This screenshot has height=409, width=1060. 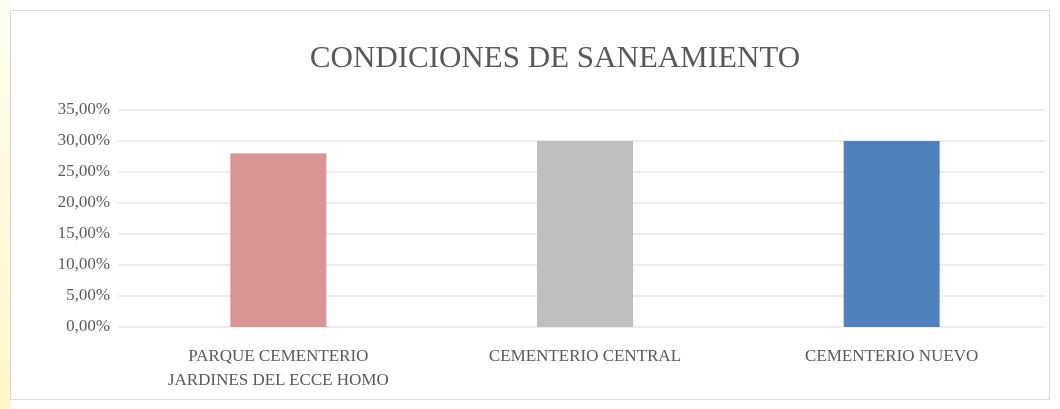 What do you see at coordinates (88, 325) in the screenshot?
I see `y-tick-label: 0,00%` at bounding box center [88, 325].